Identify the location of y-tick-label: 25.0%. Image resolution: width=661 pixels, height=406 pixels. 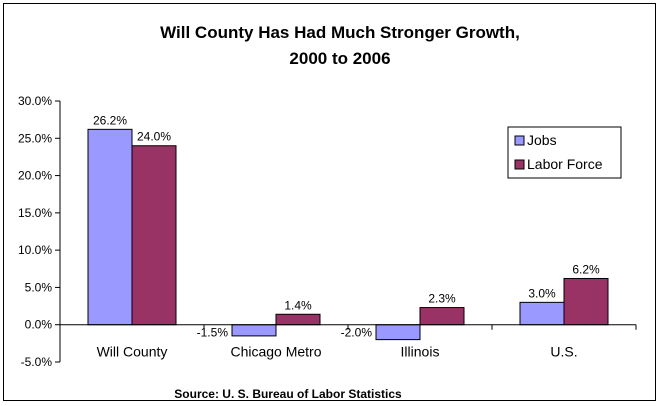
(35, 138).